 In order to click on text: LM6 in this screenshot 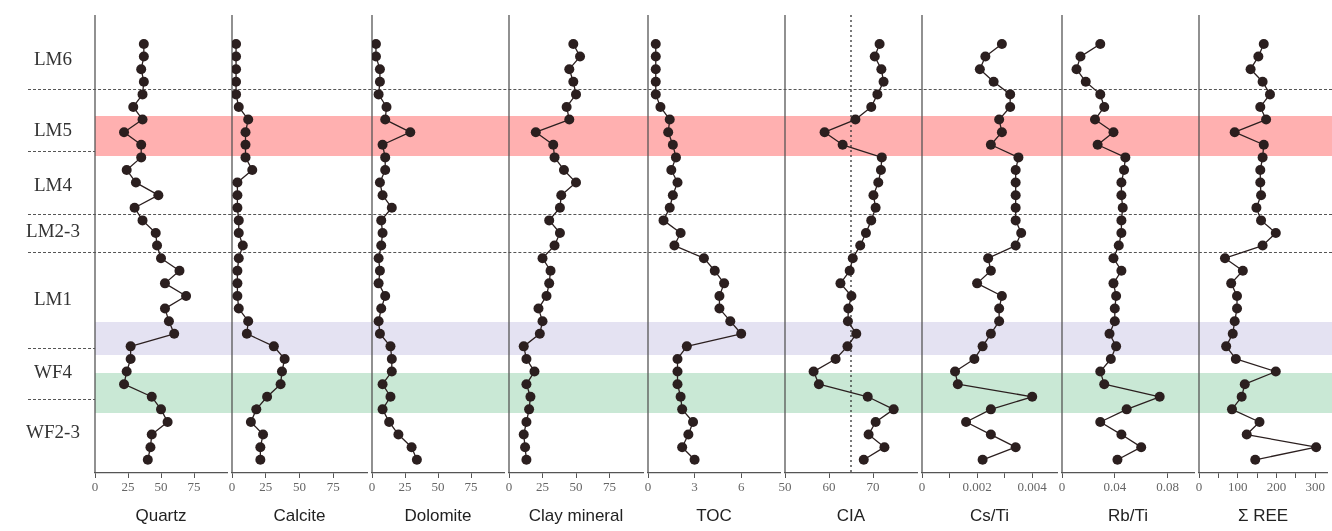, I will do `click(53, 58)`.